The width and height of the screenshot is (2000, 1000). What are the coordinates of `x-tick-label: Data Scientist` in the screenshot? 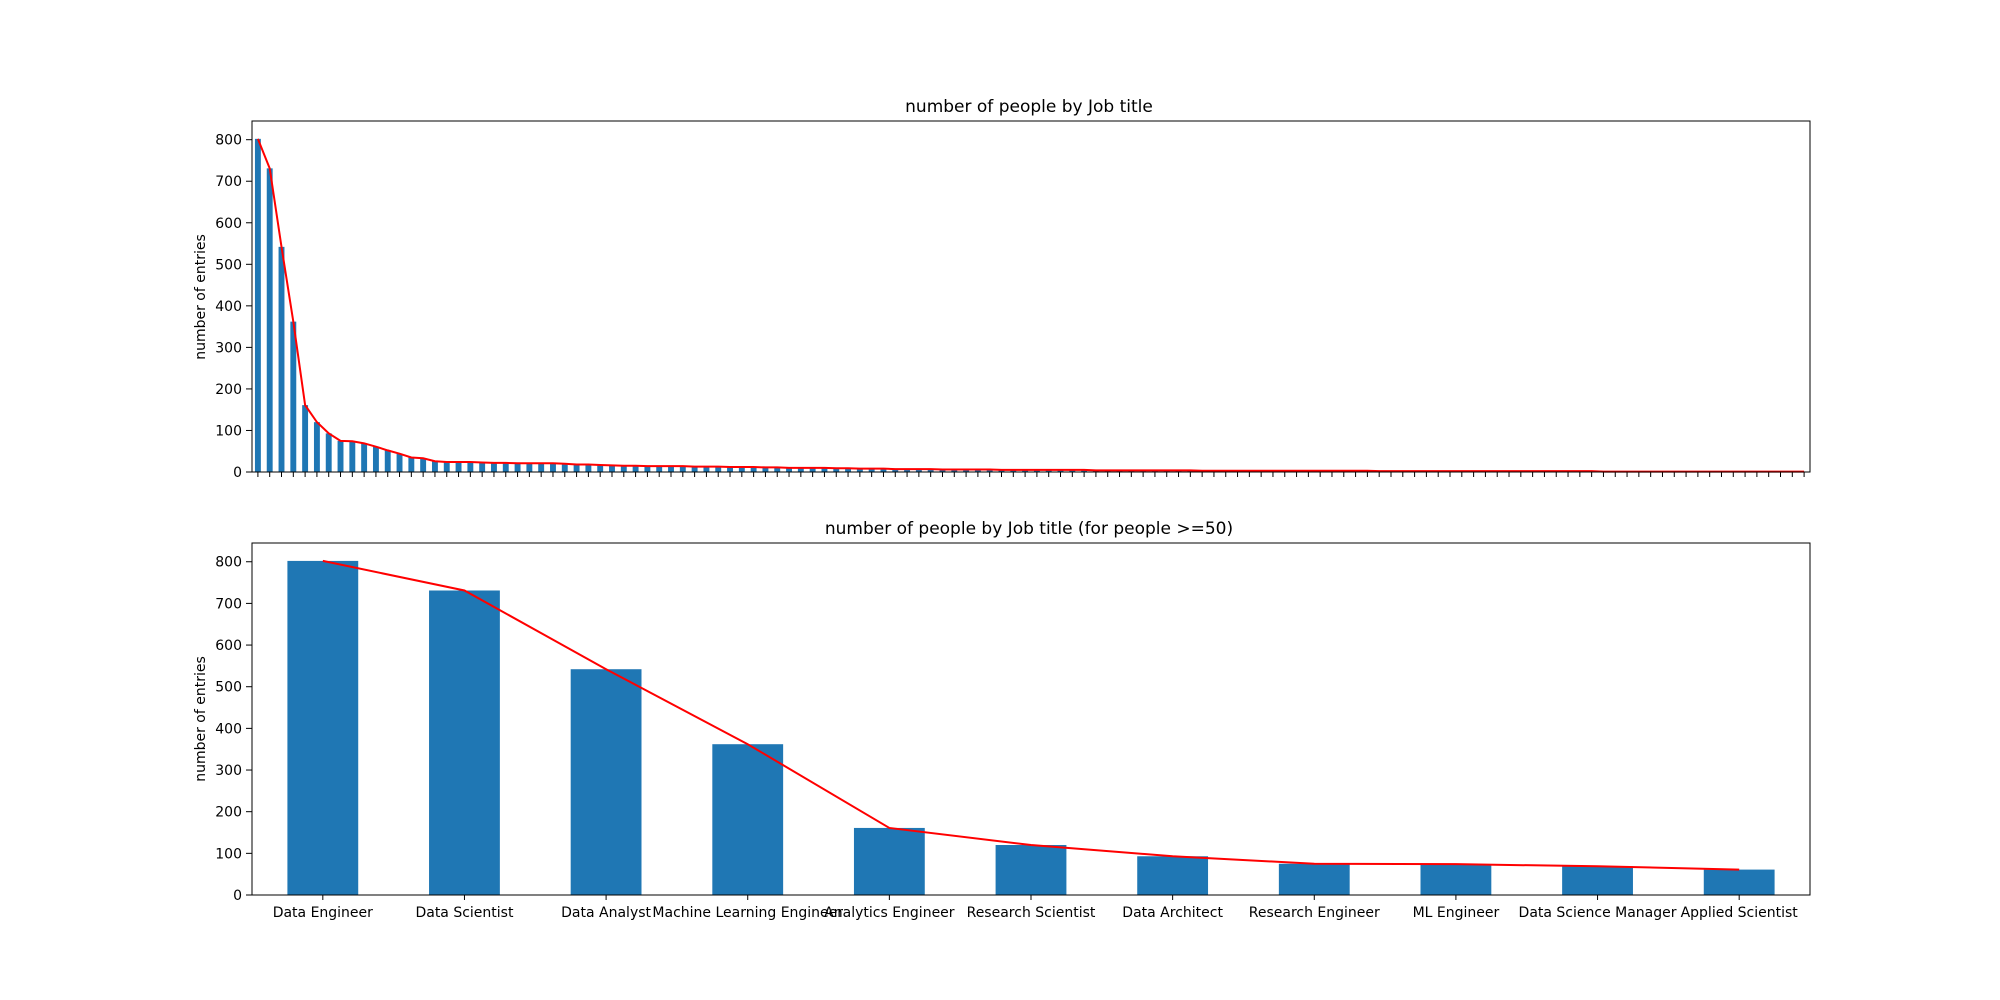 It's located at (464, 913).